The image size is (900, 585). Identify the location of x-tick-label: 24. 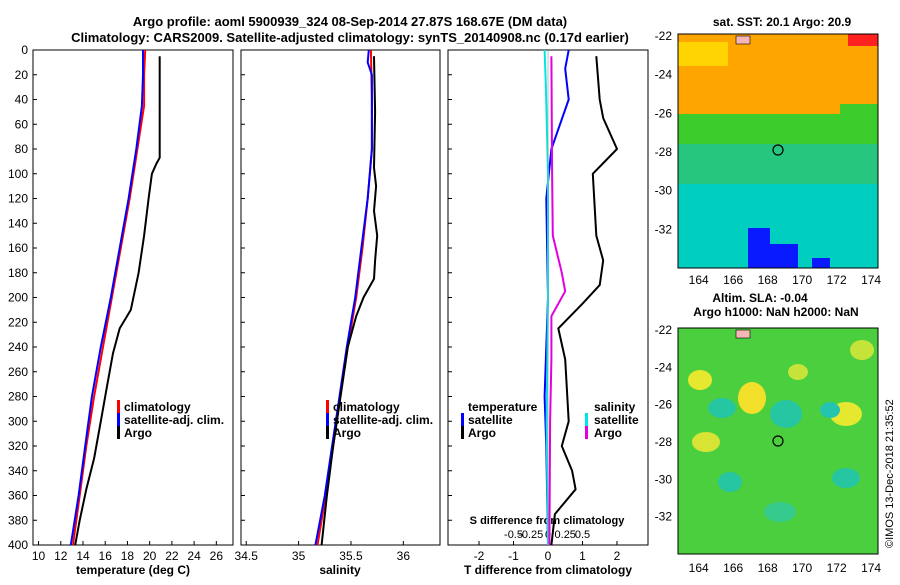
(194, 556).